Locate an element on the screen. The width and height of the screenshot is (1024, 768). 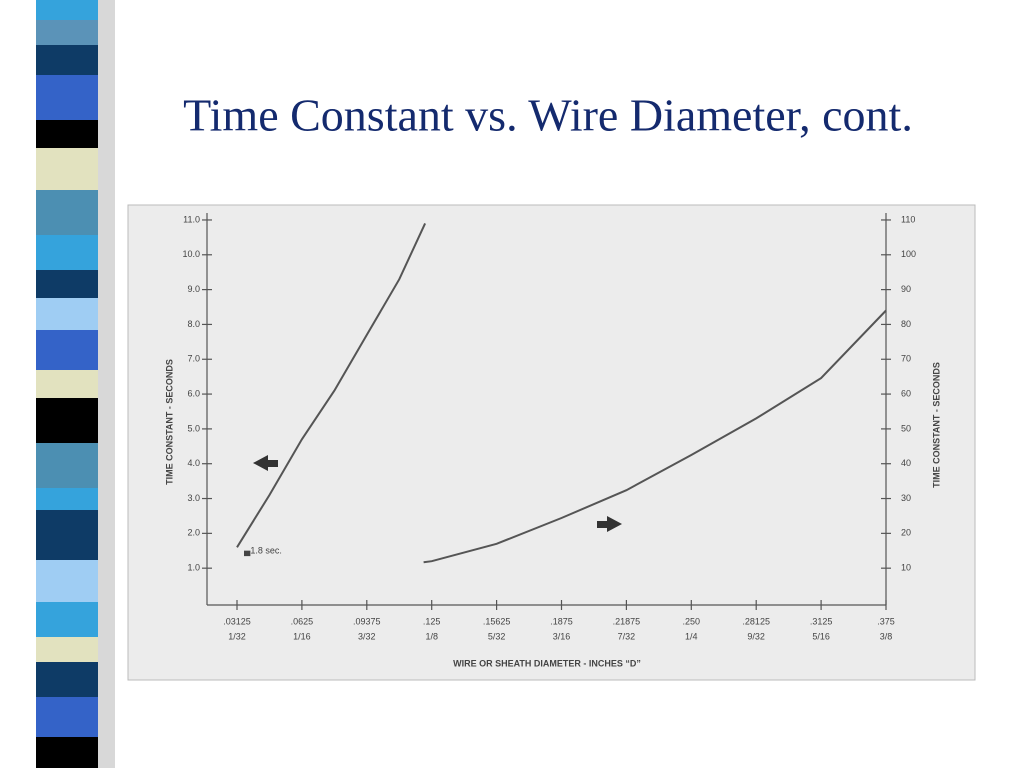
x-tick-label: .03125 is located at coordinates (237, 621).